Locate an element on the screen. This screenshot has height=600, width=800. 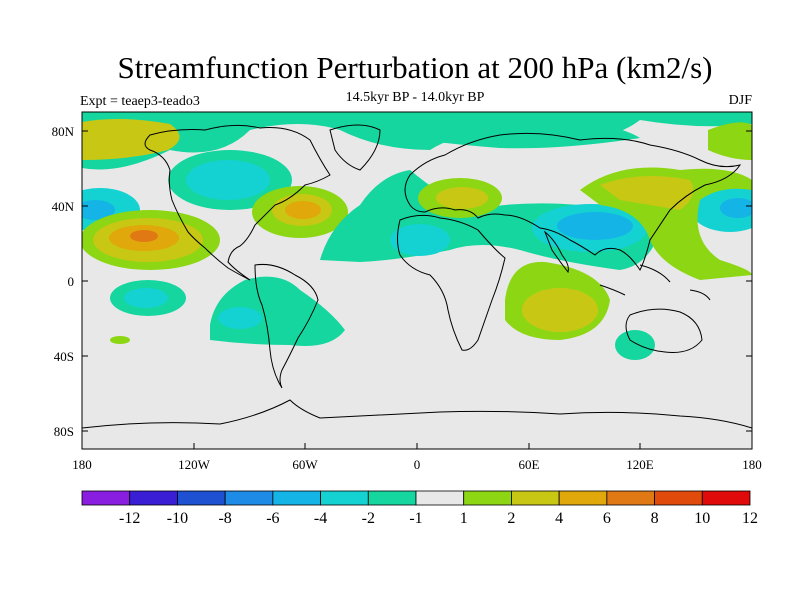
colorbar-label: -10 is located at coordinates (177, 518).